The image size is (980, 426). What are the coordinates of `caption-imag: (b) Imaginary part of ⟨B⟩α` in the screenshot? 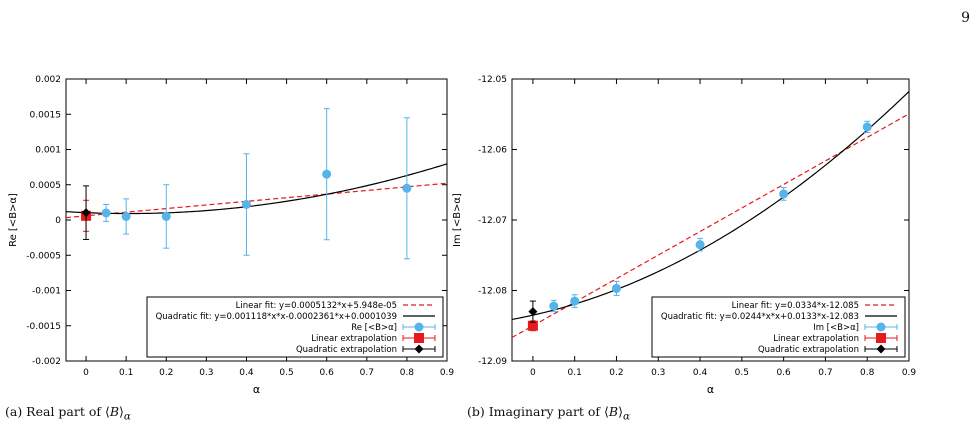 It's located at (548, 413).